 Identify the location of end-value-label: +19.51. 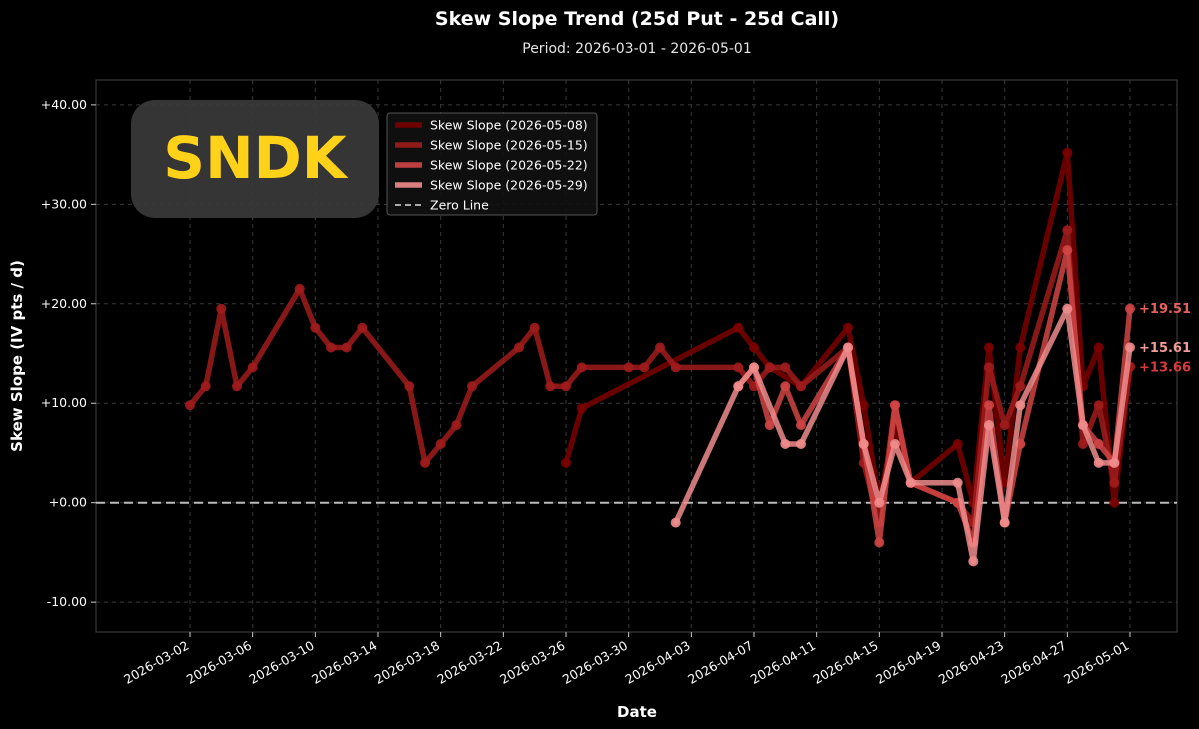
(1165, 309).